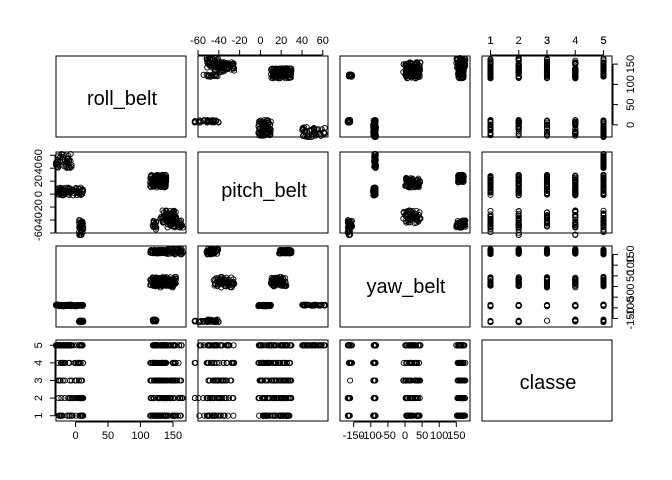  I want to click on panel-points-roll_belt-pitch_belt, so click(259, 98).